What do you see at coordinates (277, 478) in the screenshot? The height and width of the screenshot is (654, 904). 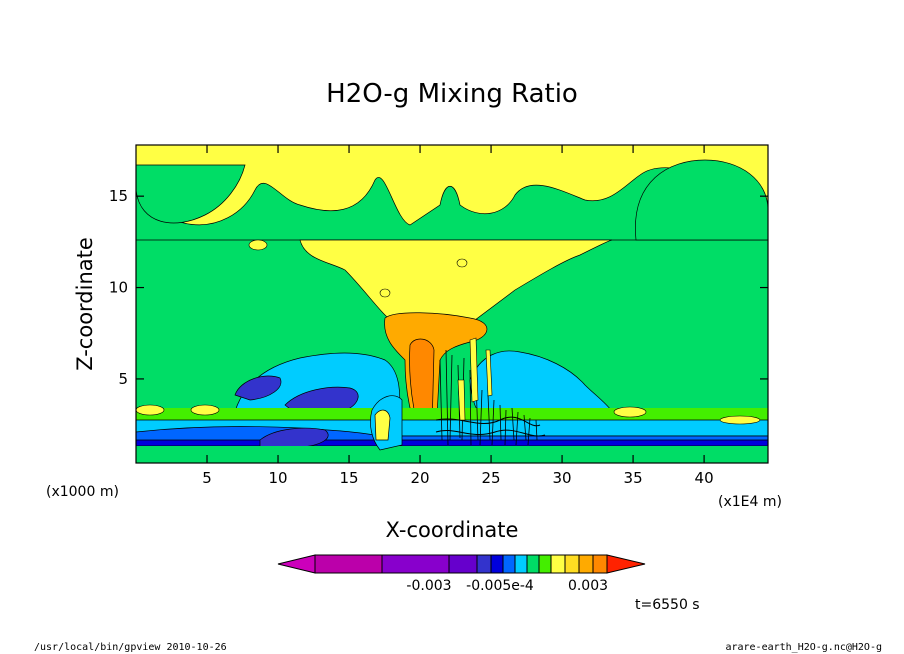 I see `x-tick-label: 10` at bounding box center [277, 478].